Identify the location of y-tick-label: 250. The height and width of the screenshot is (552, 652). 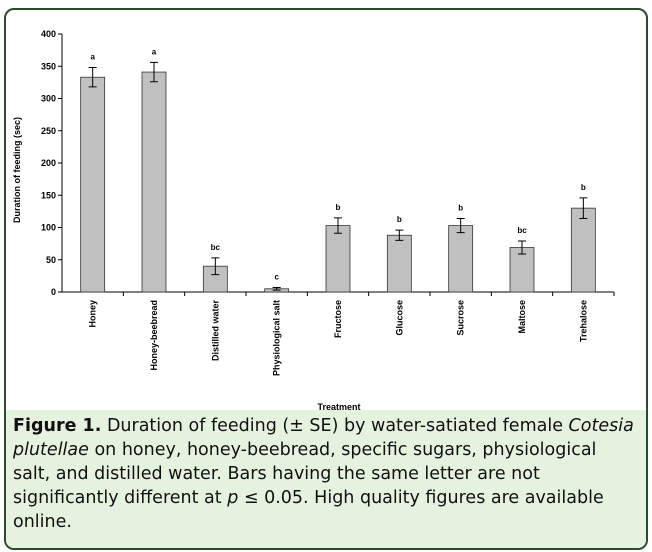
(48, 131).